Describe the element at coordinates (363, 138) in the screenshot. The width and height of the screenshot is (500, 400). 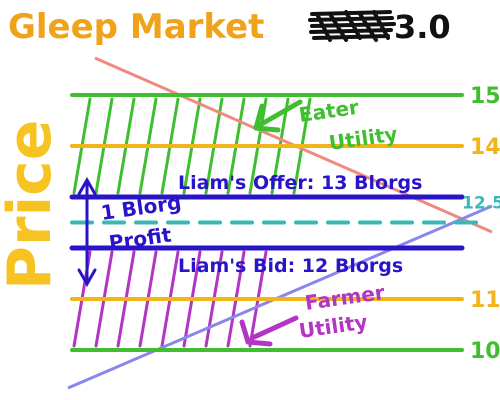
I see `eater-label-line2: Utility` at that location.